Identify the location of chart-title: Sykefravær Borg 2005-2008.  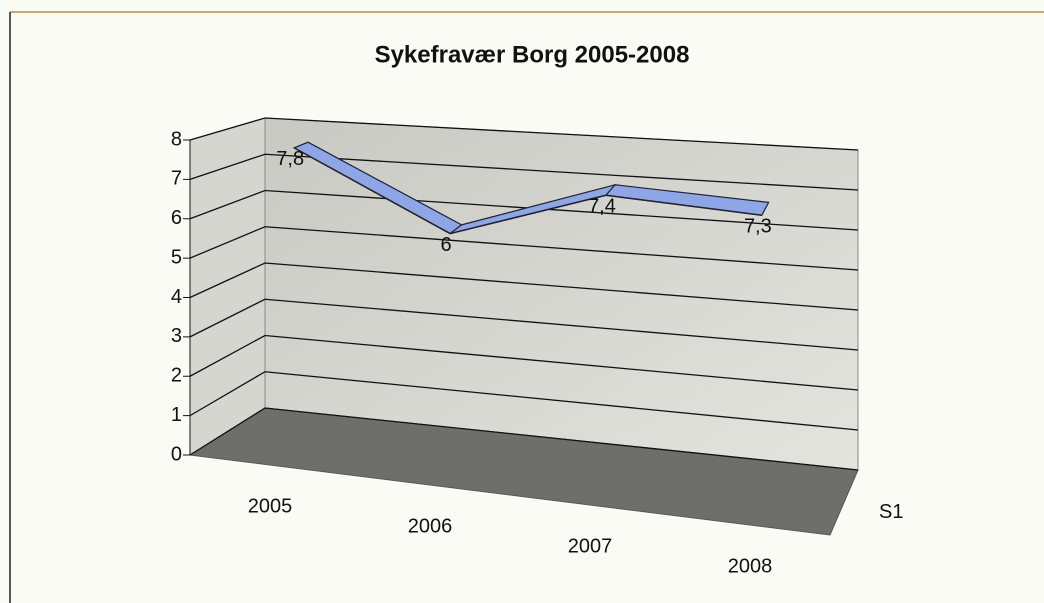
(532, 54).